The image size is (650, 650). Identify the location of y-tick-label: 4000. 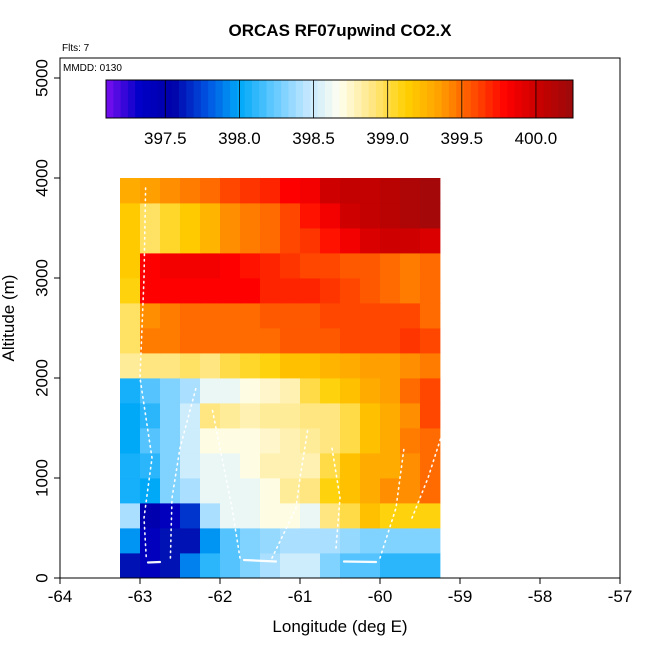
(42, 178).